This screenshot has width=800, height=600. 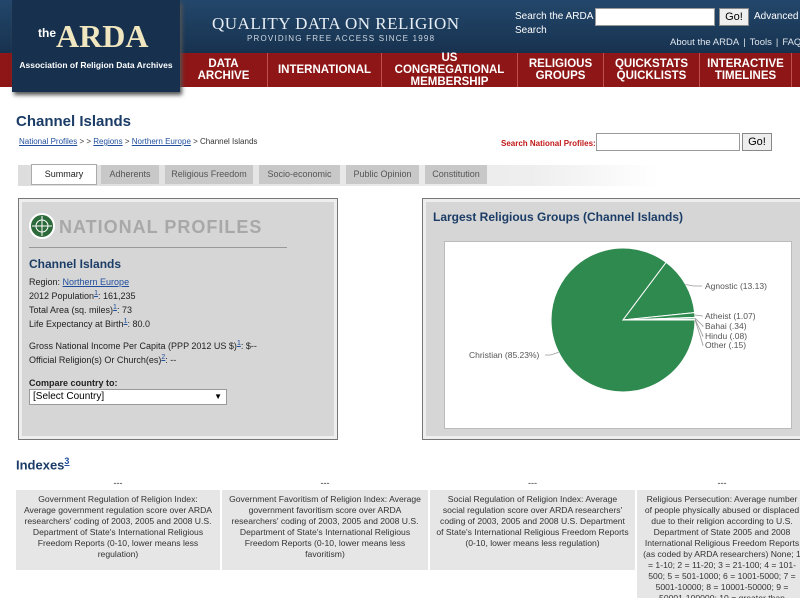 I want to click on profile-row: Region: Northern Europe, so click(x=179, y=282).